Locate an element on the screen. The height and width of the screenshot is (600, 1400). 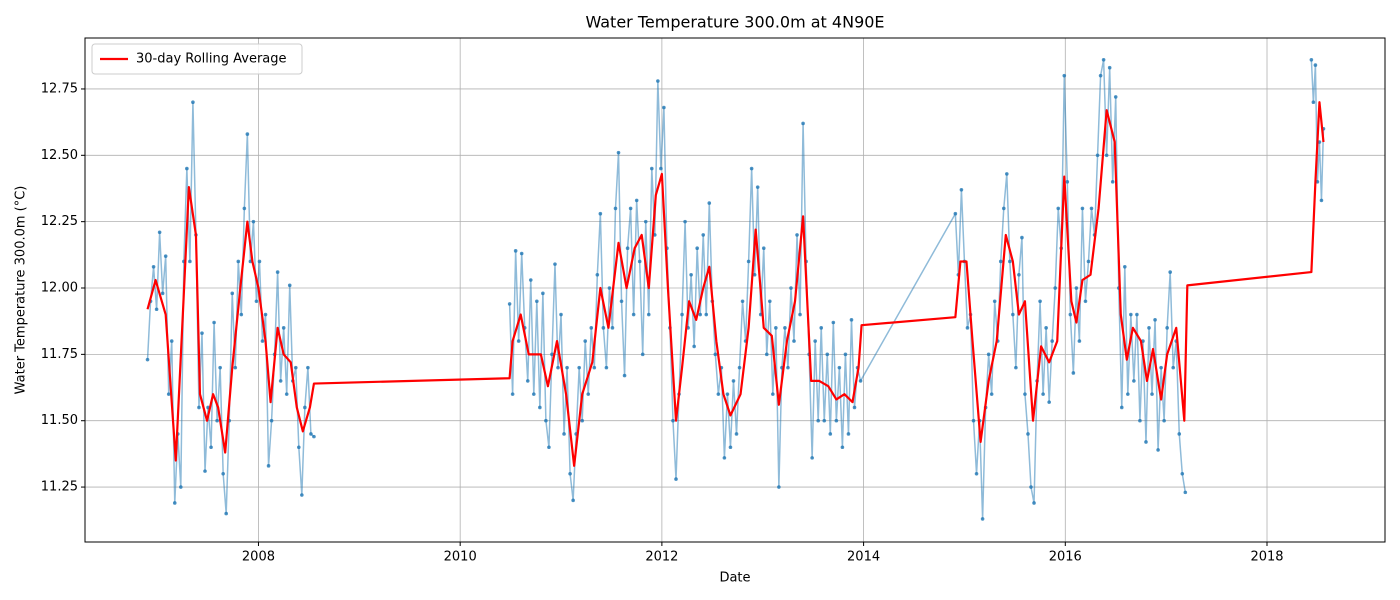
y-tick-label: 12.50 is located at coordinates (59, 155).